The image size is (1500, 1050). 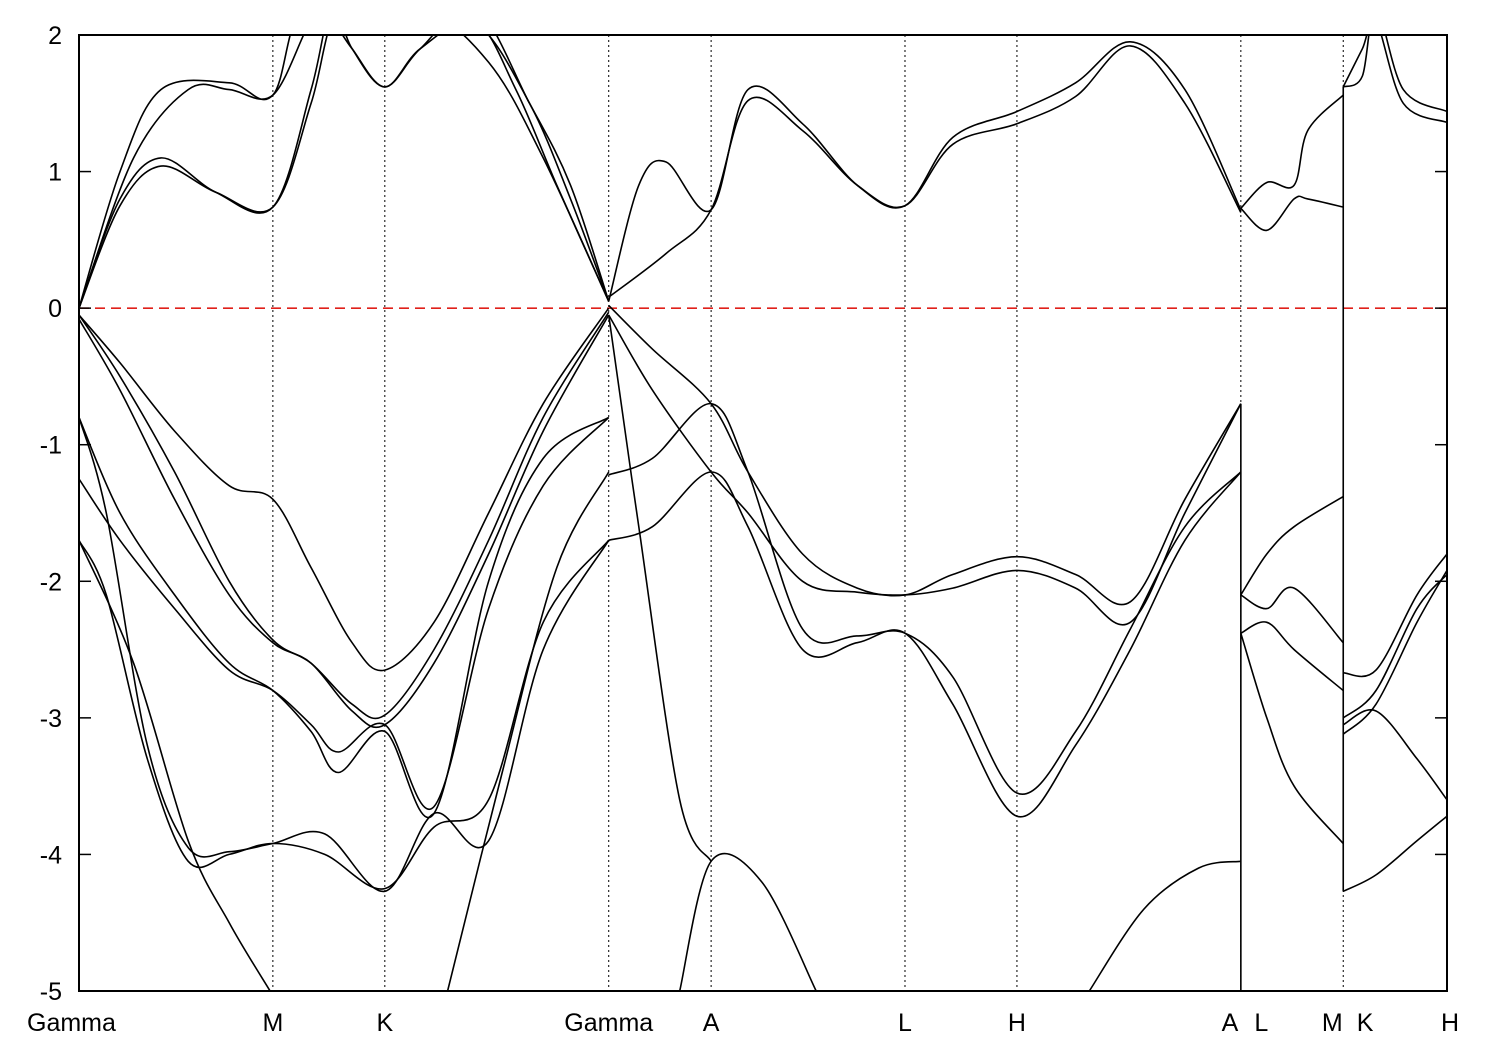 What do you see at coordinates (71, 1023) in the screenshot?
I see `kpoint-label-0: Gamma` at bounding box center [71, 1023].